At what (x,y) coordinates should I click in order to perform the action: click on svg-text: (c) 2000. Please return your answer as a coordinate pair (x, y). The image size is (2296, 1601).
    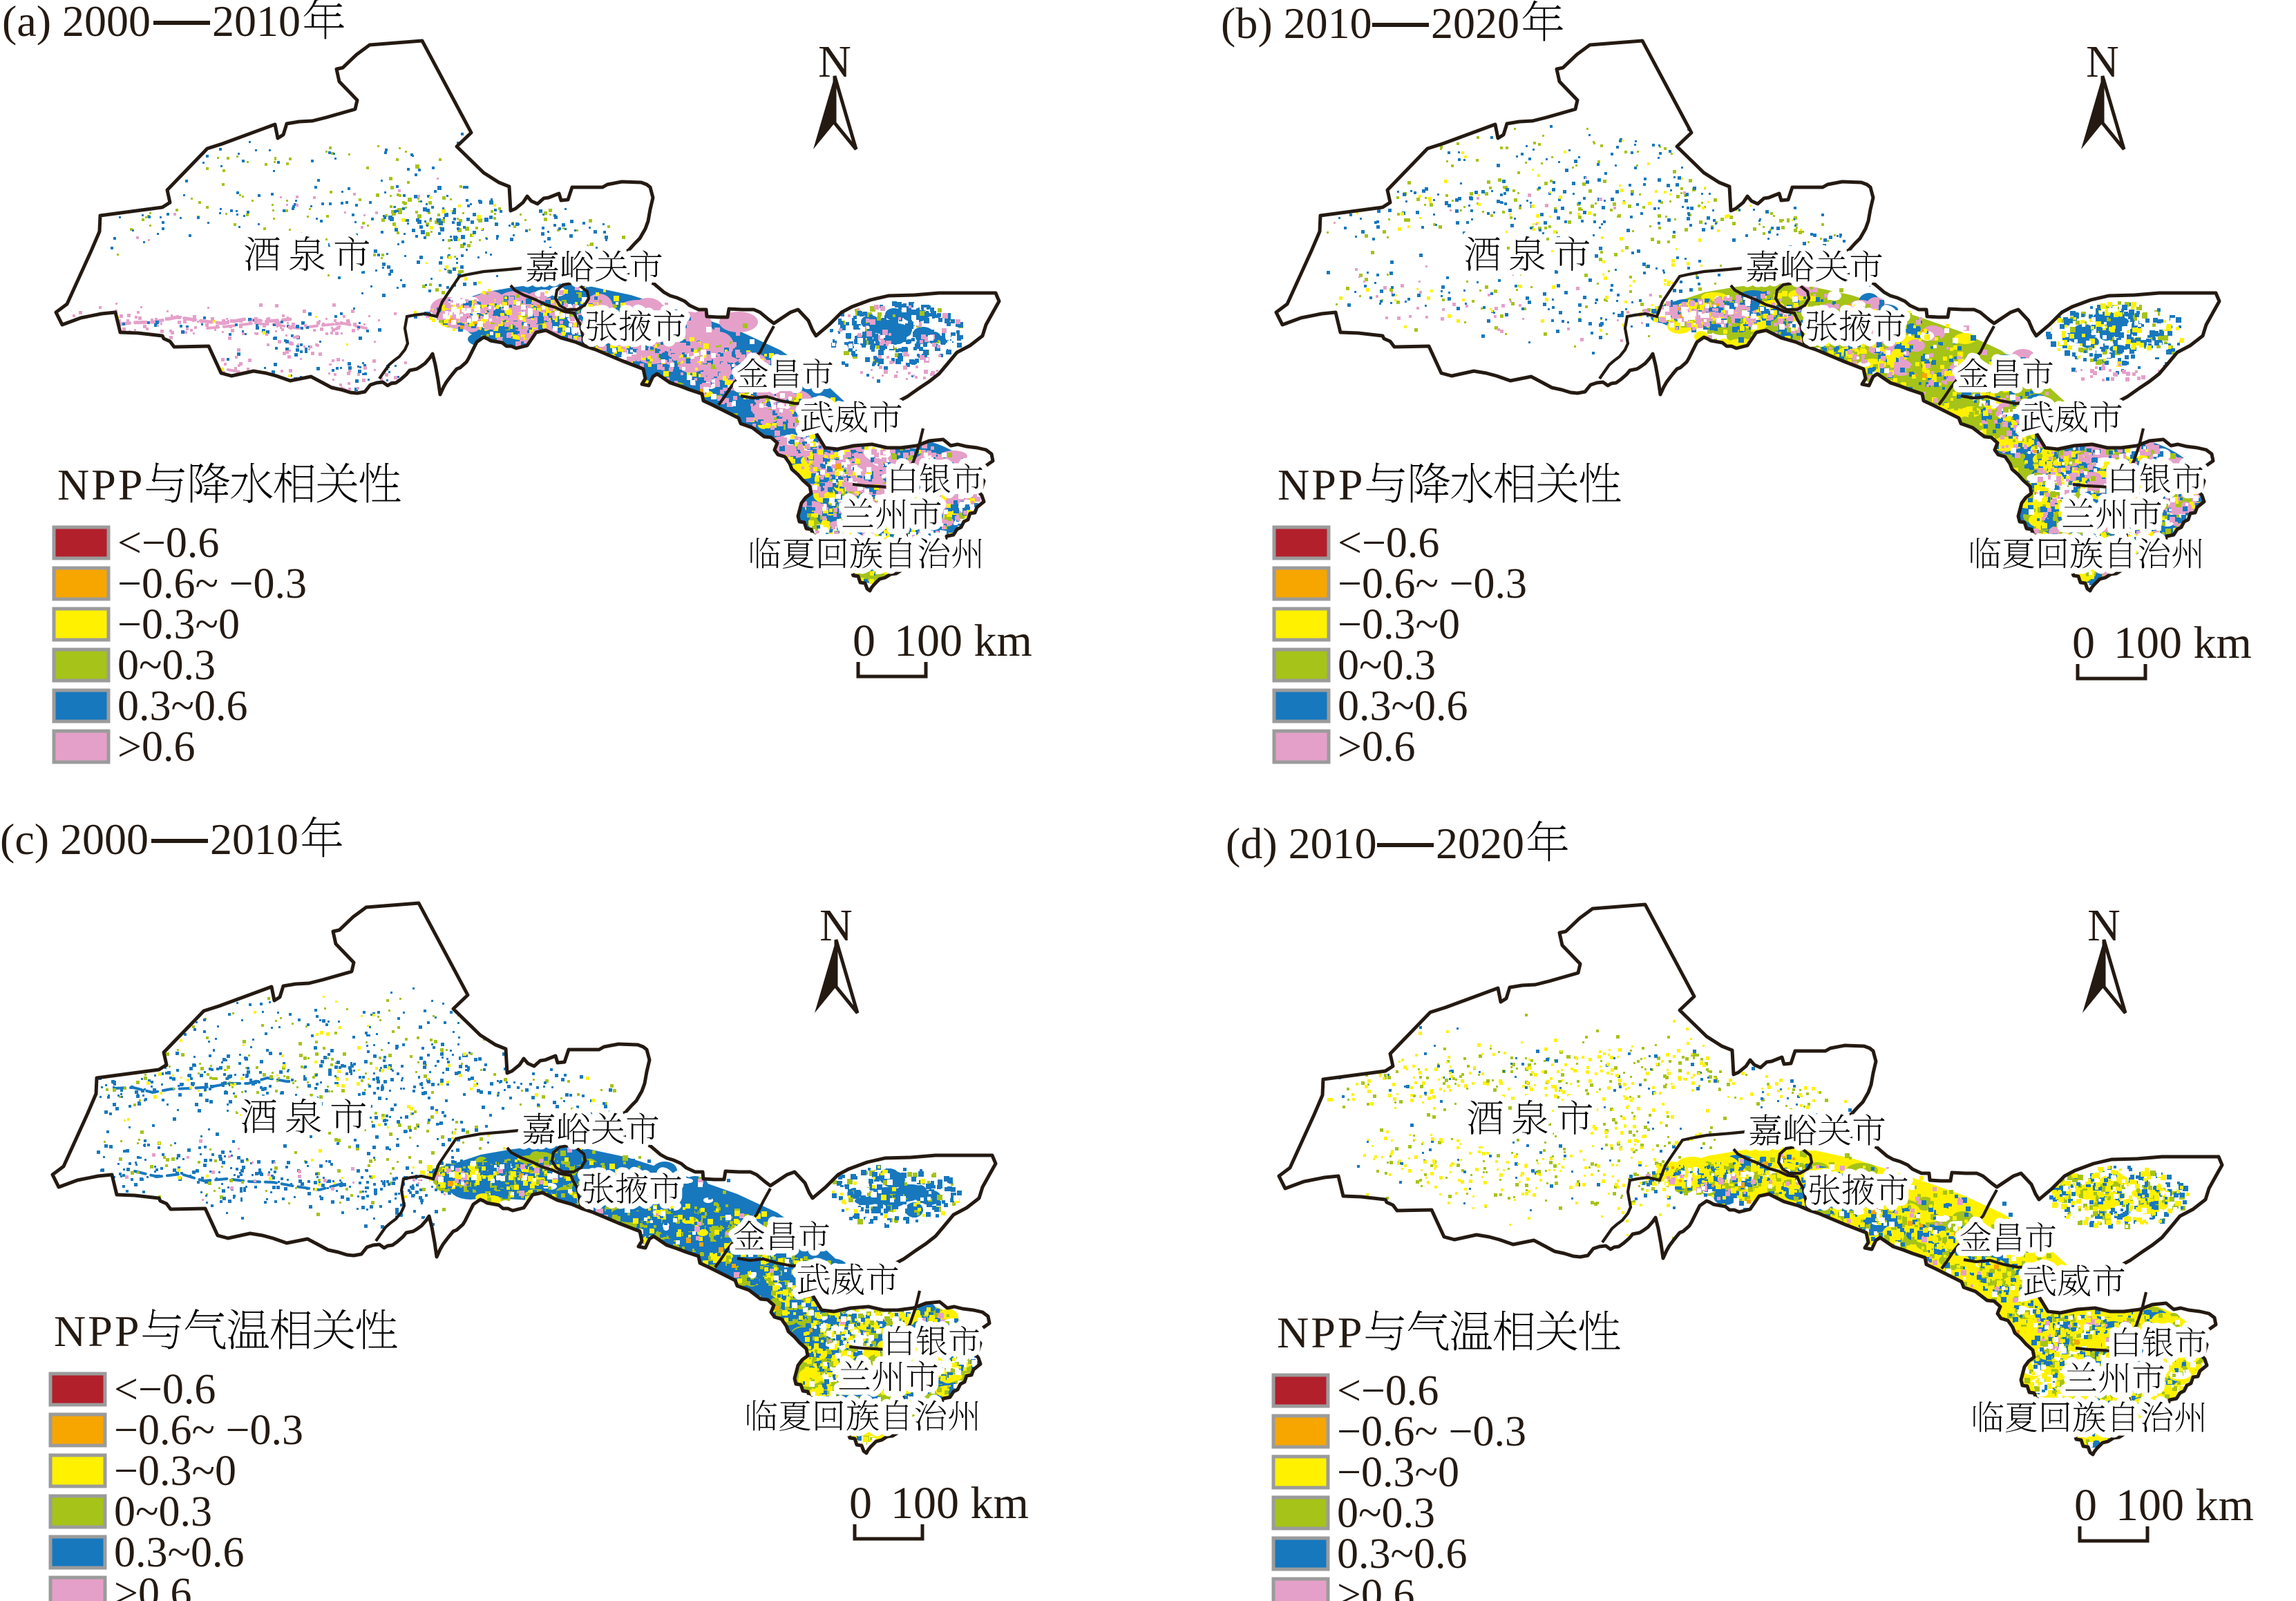
    Looking at the image, I should click on (74, 839).